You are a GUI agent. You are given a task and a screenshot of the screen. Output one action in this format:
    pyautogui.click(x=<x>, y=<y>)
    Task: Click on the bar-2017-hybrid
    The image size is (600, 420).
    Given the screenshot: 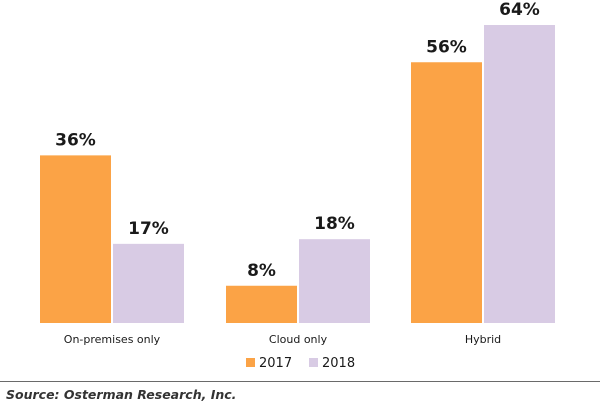 What is the action you would take?
    pyautogui.click(x=446, y=192)
    